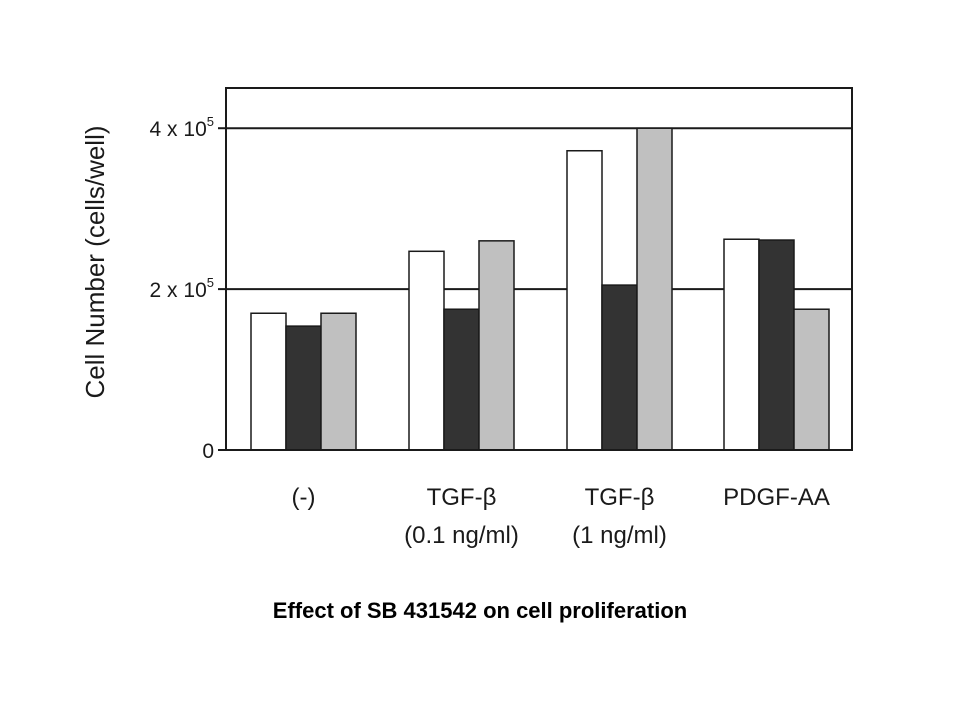 The image size is (960, 720). Describe the element at coordinates (338, 381) in the screenshot. I see `bar-series3-category1` at that location.